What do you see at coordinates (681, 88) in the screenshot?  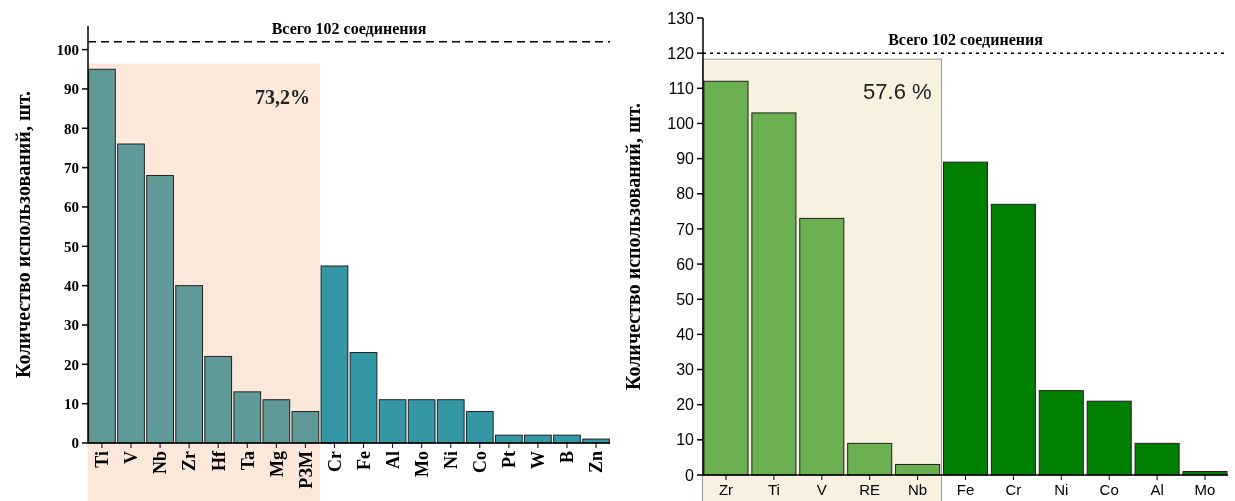 I see `y-tick-label: 110` at bounding box center [681, 88].